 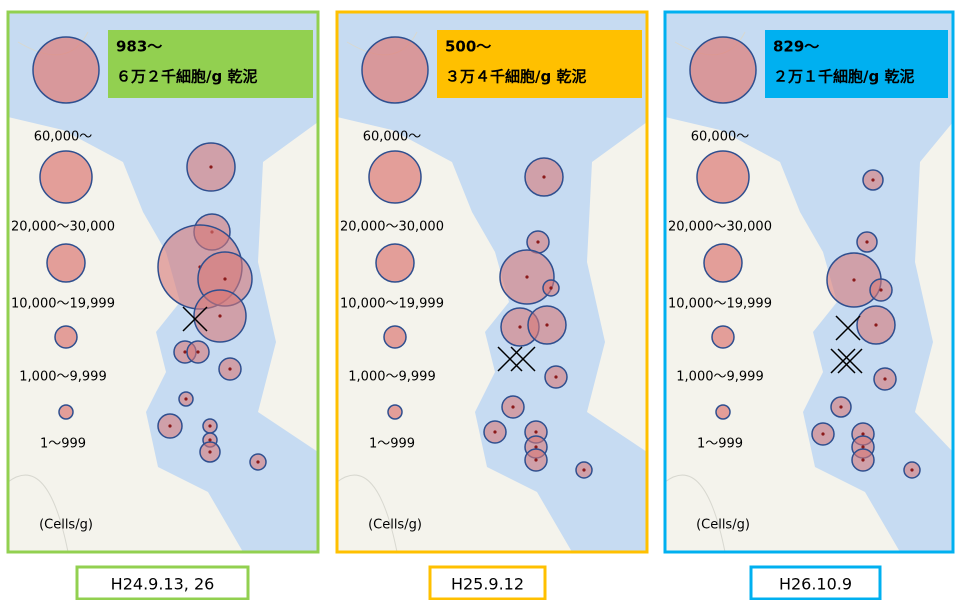 I want to click on header-range: 983～, so click(x=139, y=47).